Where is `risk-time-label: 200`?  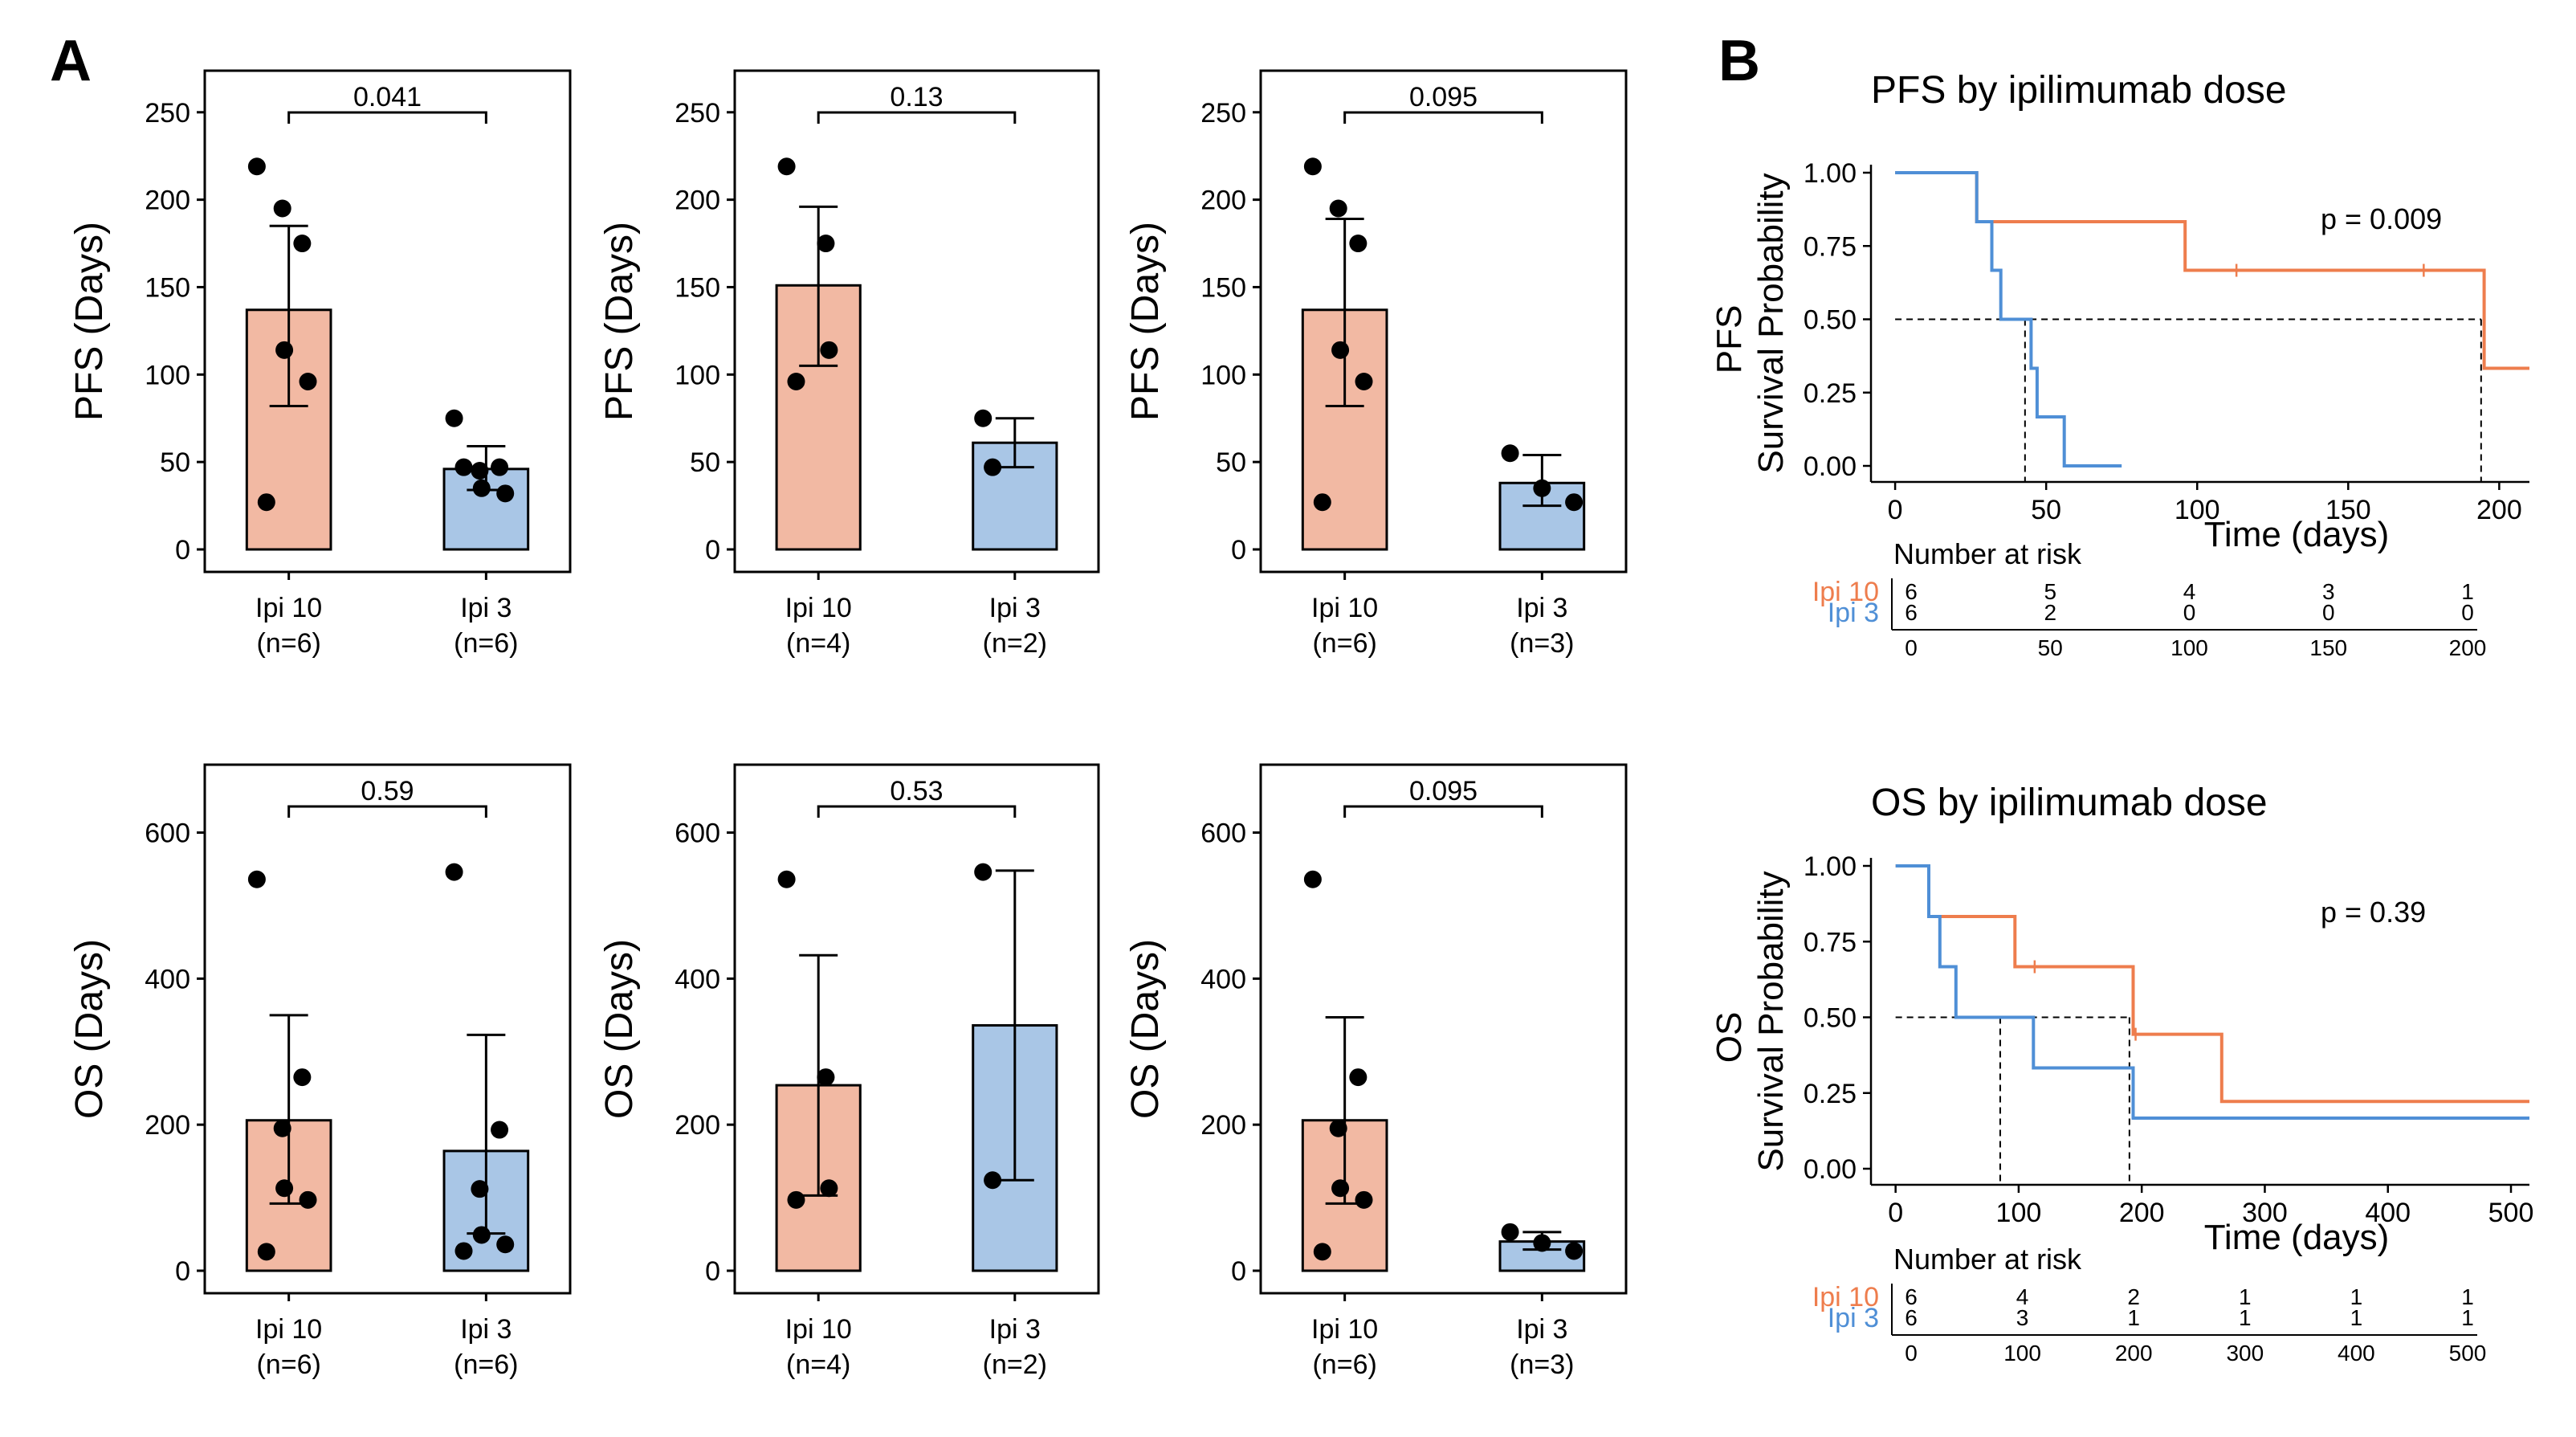 risk-time-label: 200 is located at coordinates (2468, 647).